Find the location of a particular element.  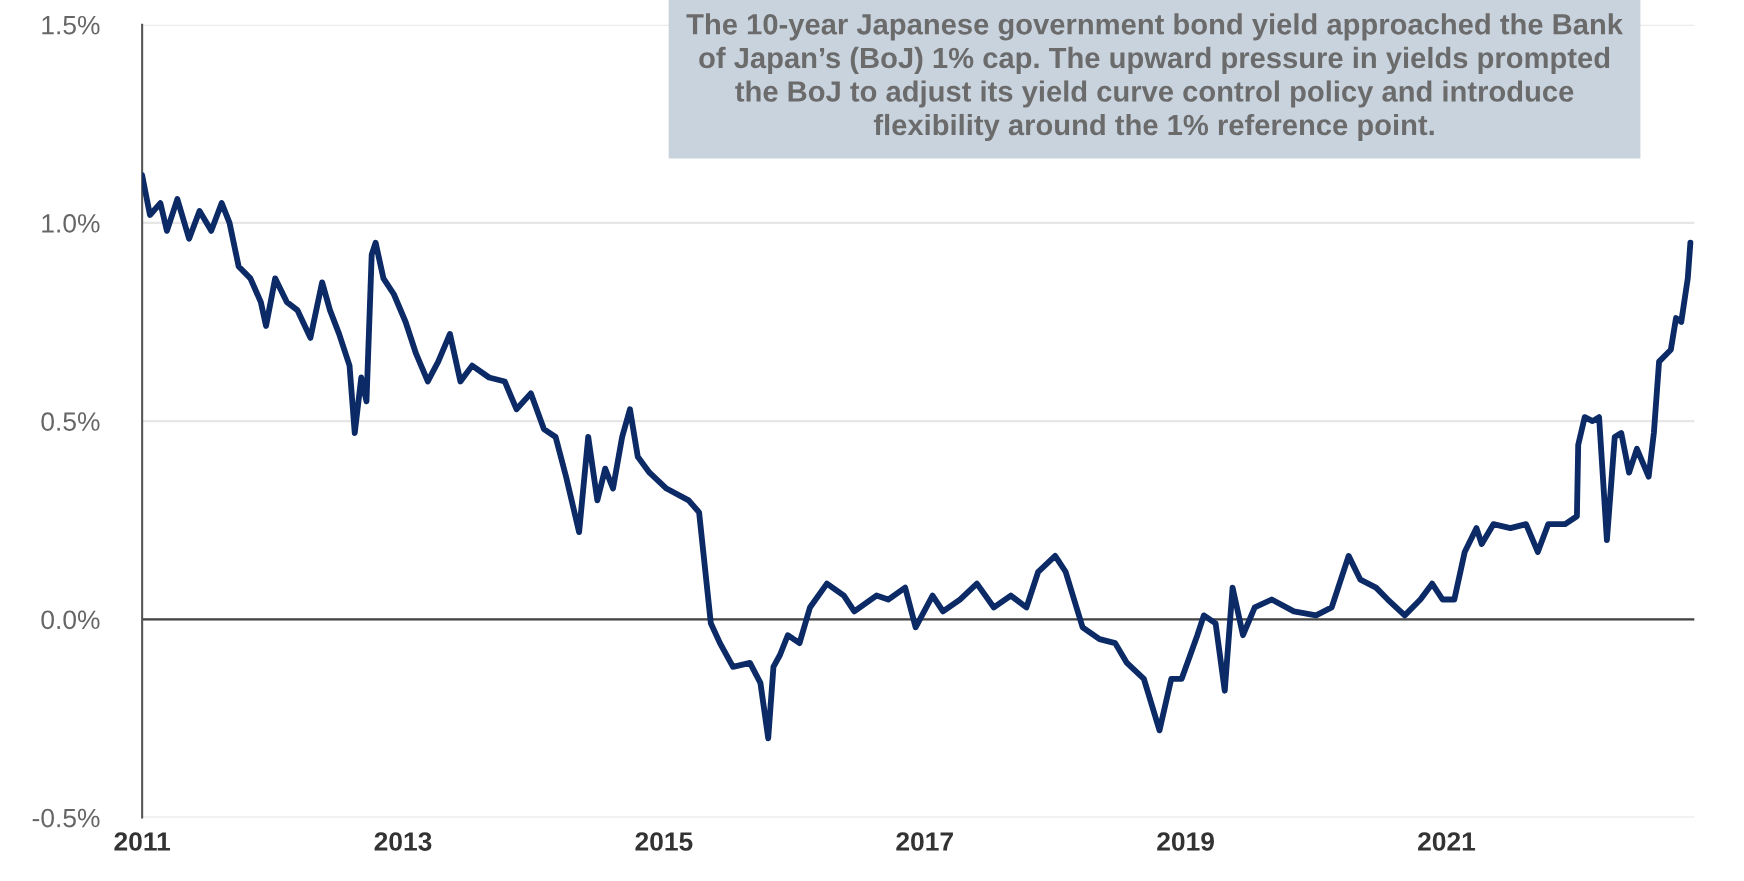

x-tick-label: 2011 is located at coordinates (142, 841).